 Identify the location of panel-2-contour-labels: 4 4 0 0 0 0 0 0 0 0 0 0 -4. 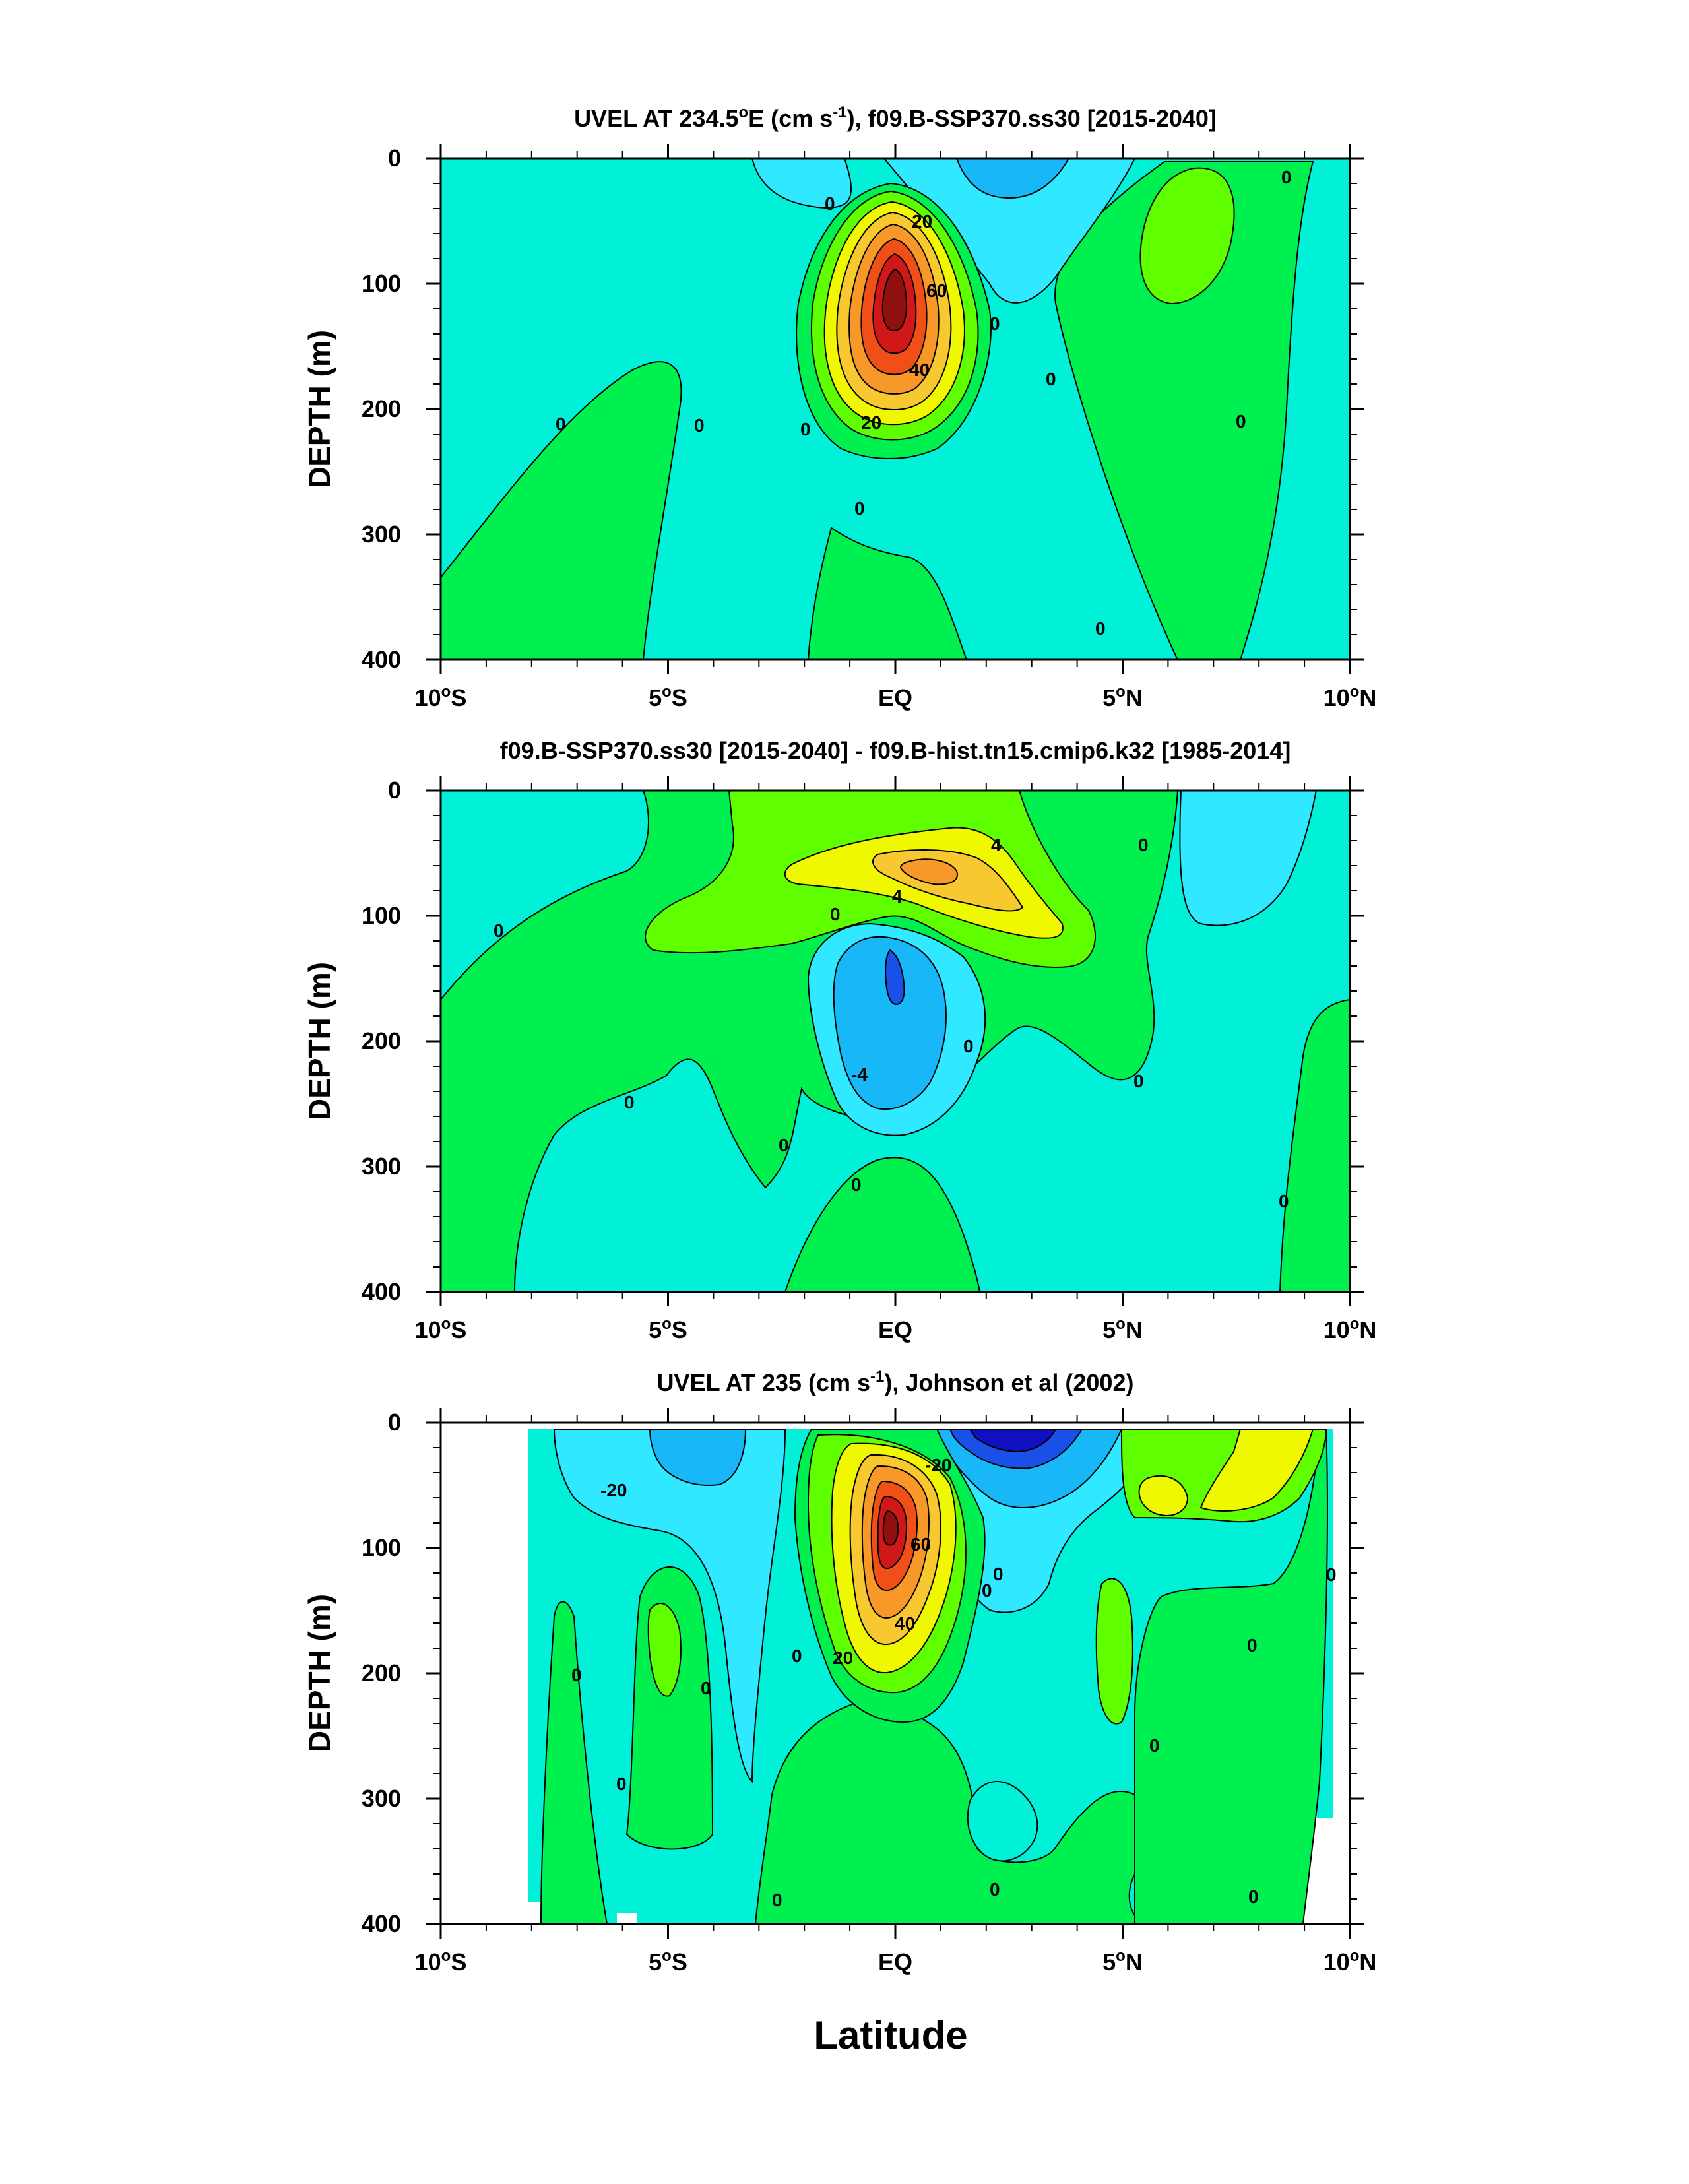
(892, 1023).